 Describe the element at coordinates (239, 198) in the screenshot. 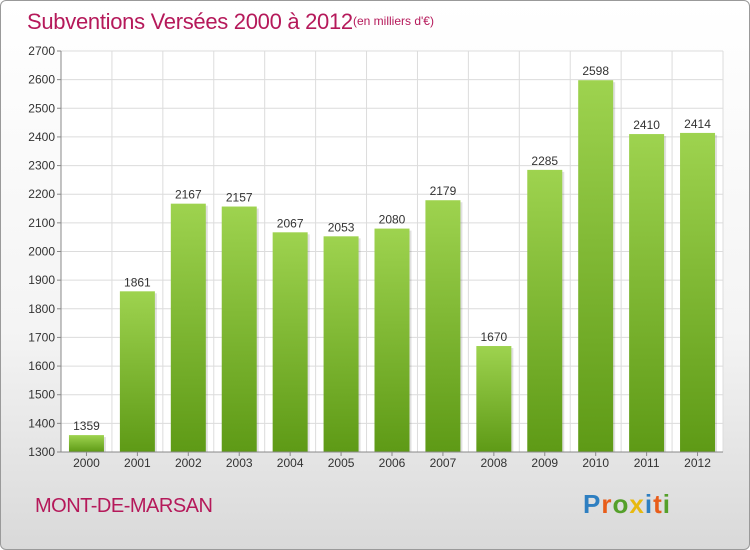

I see `bar-value-label: 2157` at that location.